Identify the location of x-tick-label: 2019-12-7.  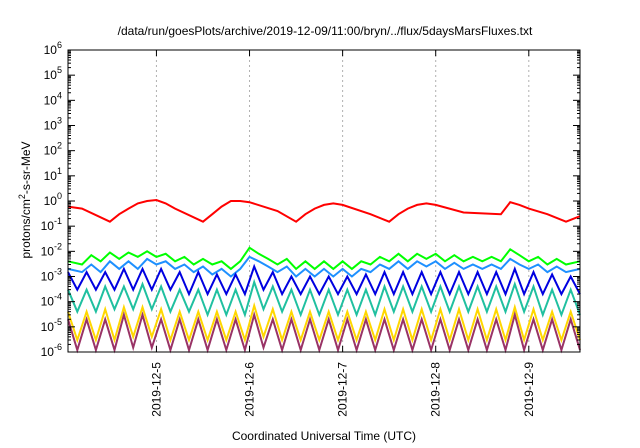
(343, 389).